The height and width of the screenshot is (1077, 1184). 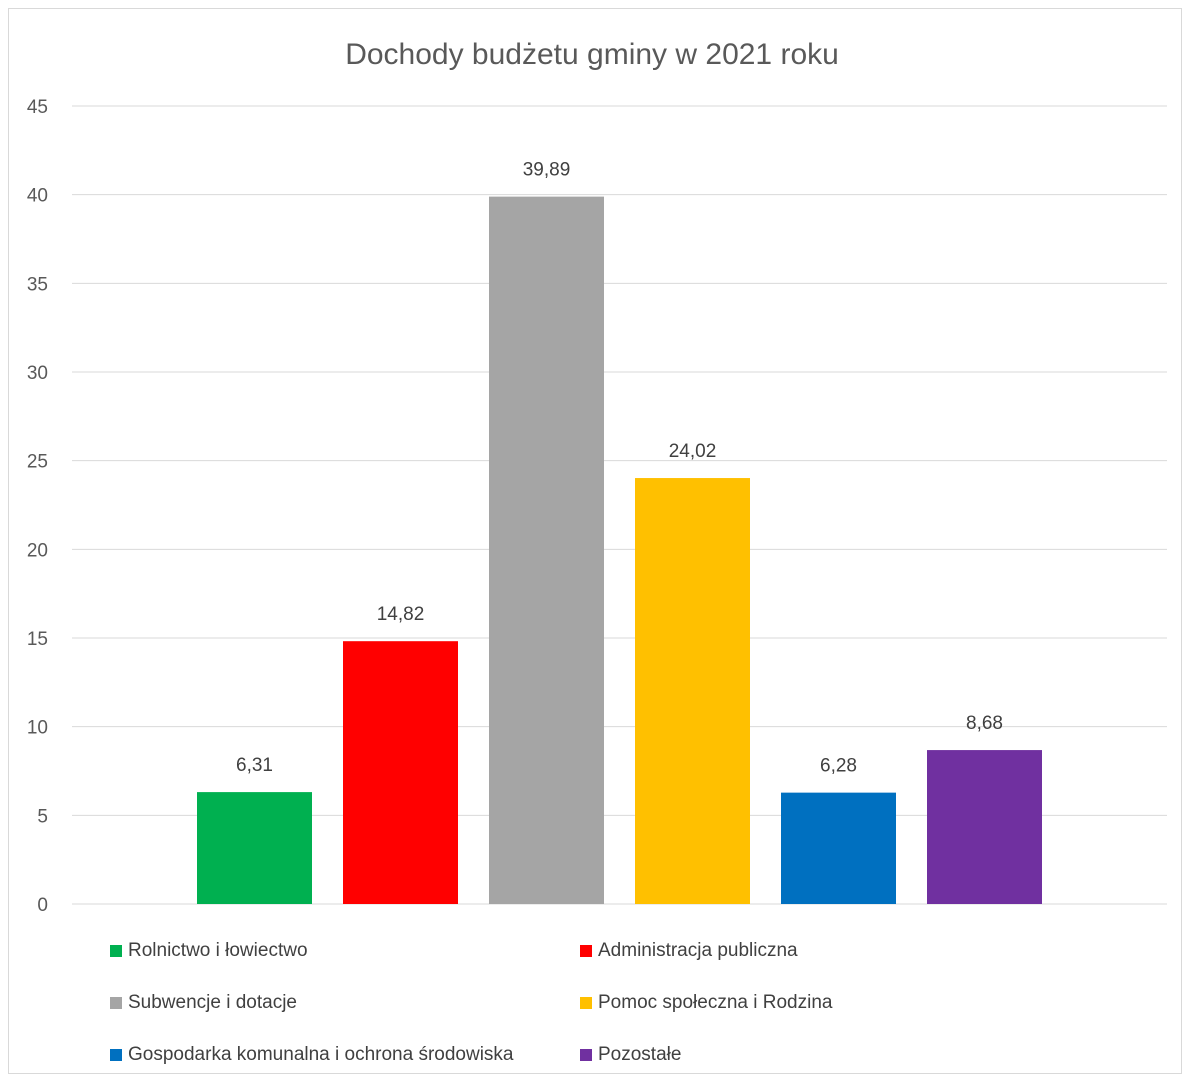 I want to click on y-tick-label: 35, so click(x=37, y=284).